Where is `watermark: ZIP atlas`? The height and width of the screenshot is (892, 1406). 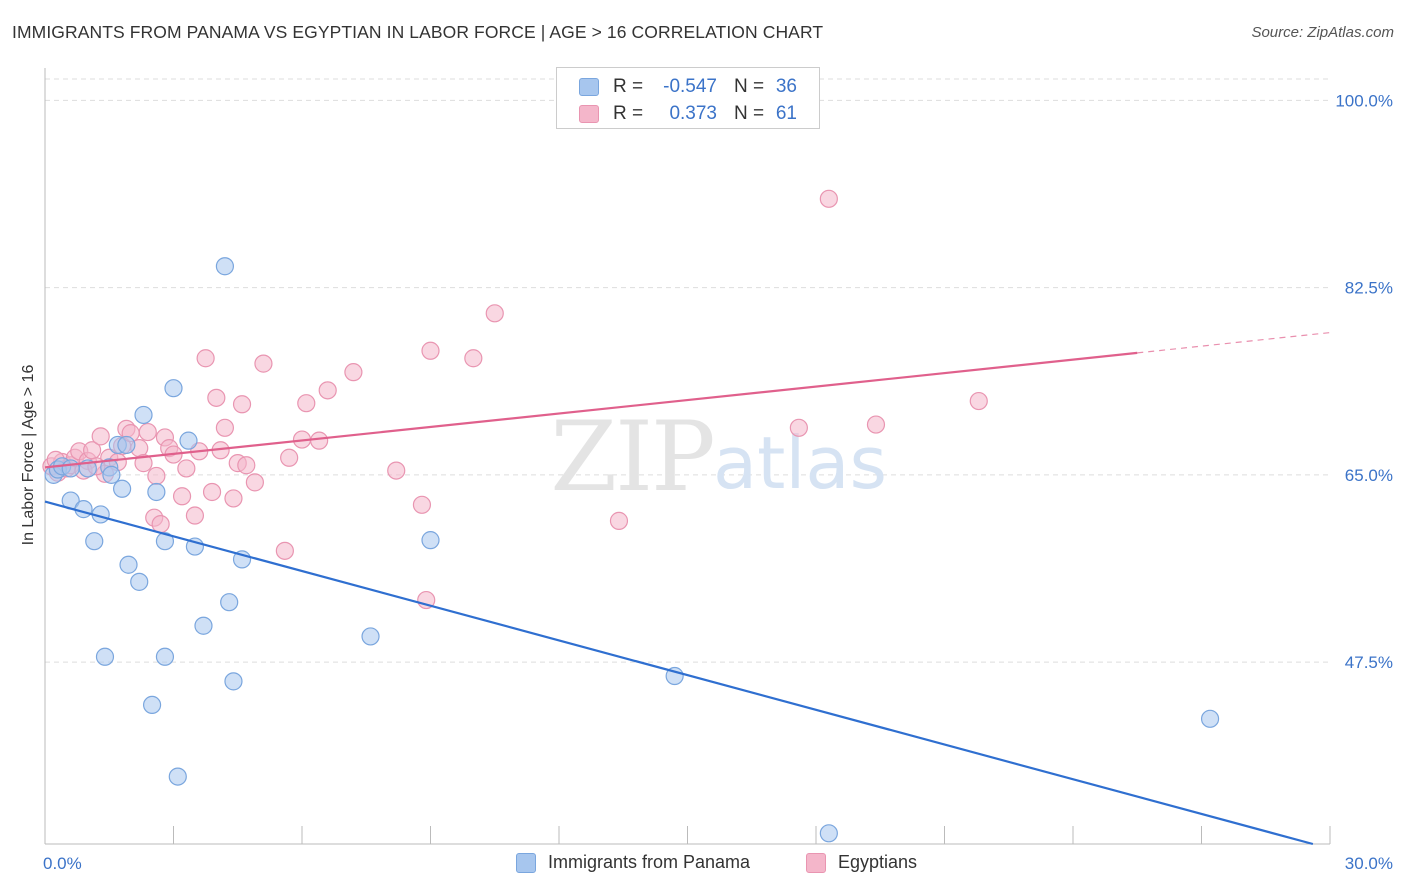 watermark: ZIP atlas is located at coordinates (718, 457).